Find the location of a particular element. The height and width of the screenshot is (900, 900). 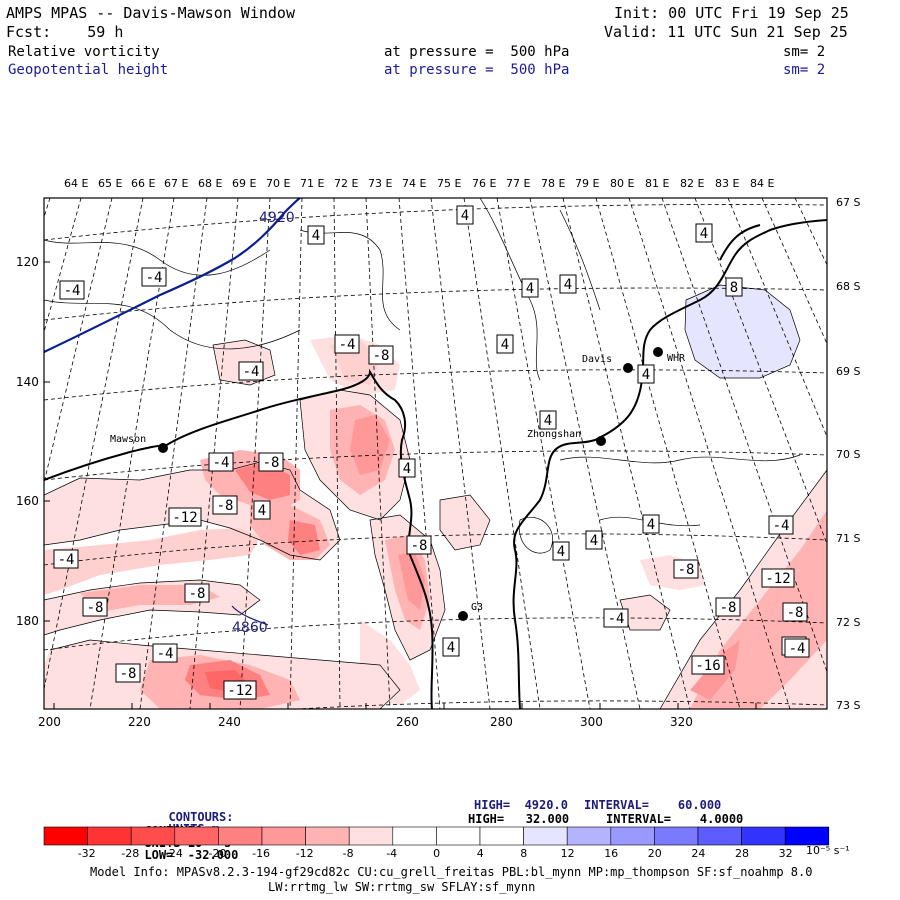

lon-label: 66 E is located at coordinates (143, 183).